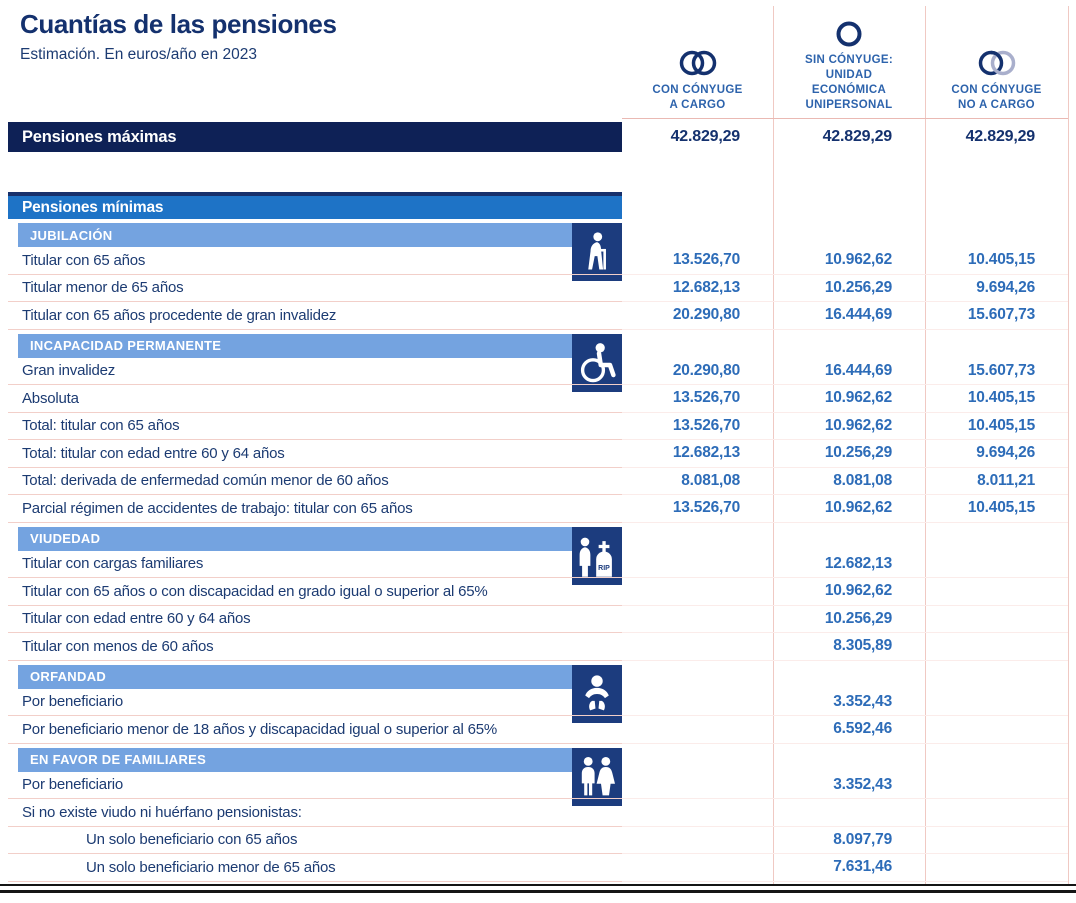 The image size is (1076, 903). What do you see at coordinates (138, 54) in the screenshot?
I see `page-subtitle: Estimación. En euros/año en 2023` at bounding box center [138, 54].